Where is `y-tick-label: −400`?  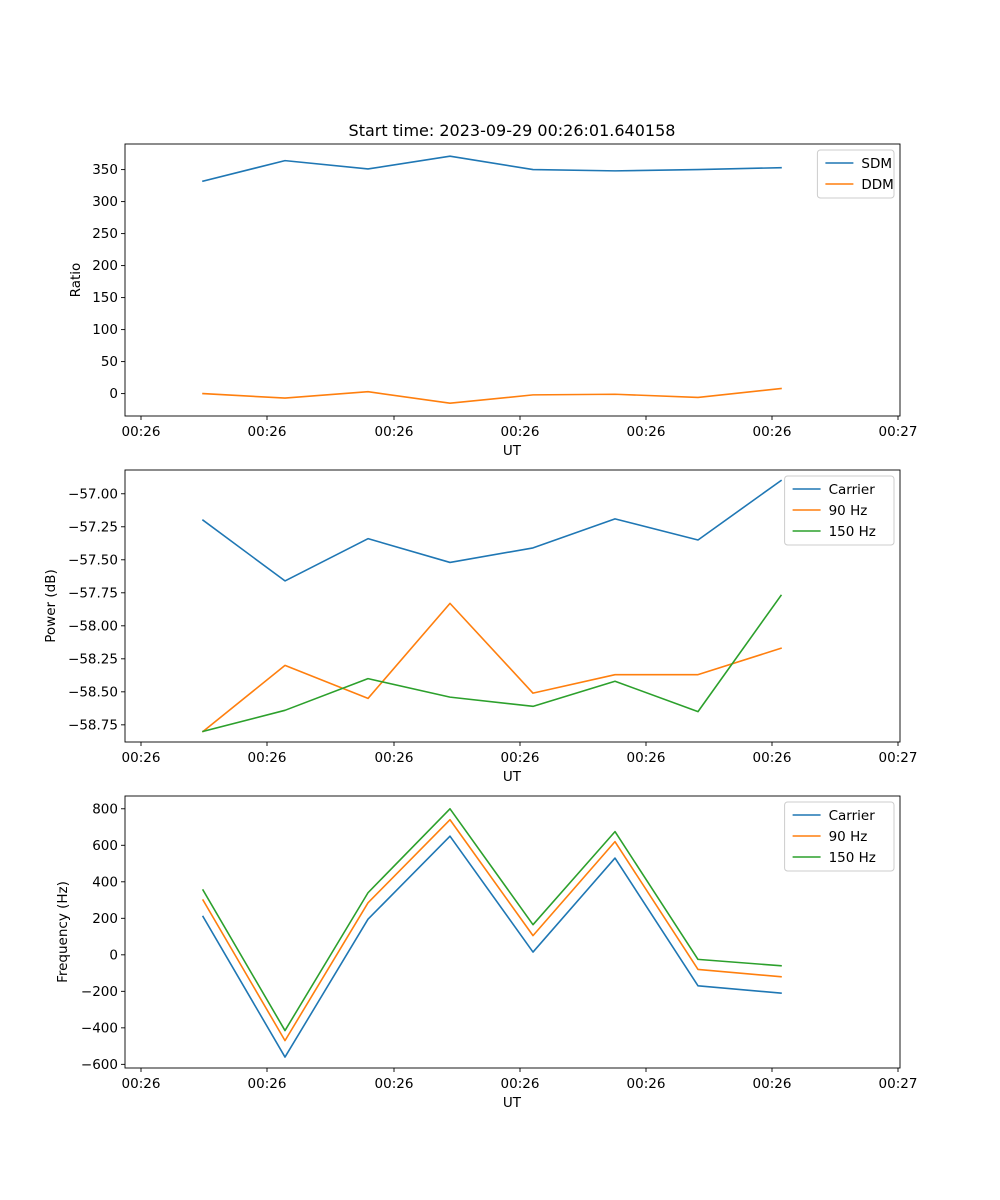 y-tick-label: −400 is located at coordinates (99, 1028).